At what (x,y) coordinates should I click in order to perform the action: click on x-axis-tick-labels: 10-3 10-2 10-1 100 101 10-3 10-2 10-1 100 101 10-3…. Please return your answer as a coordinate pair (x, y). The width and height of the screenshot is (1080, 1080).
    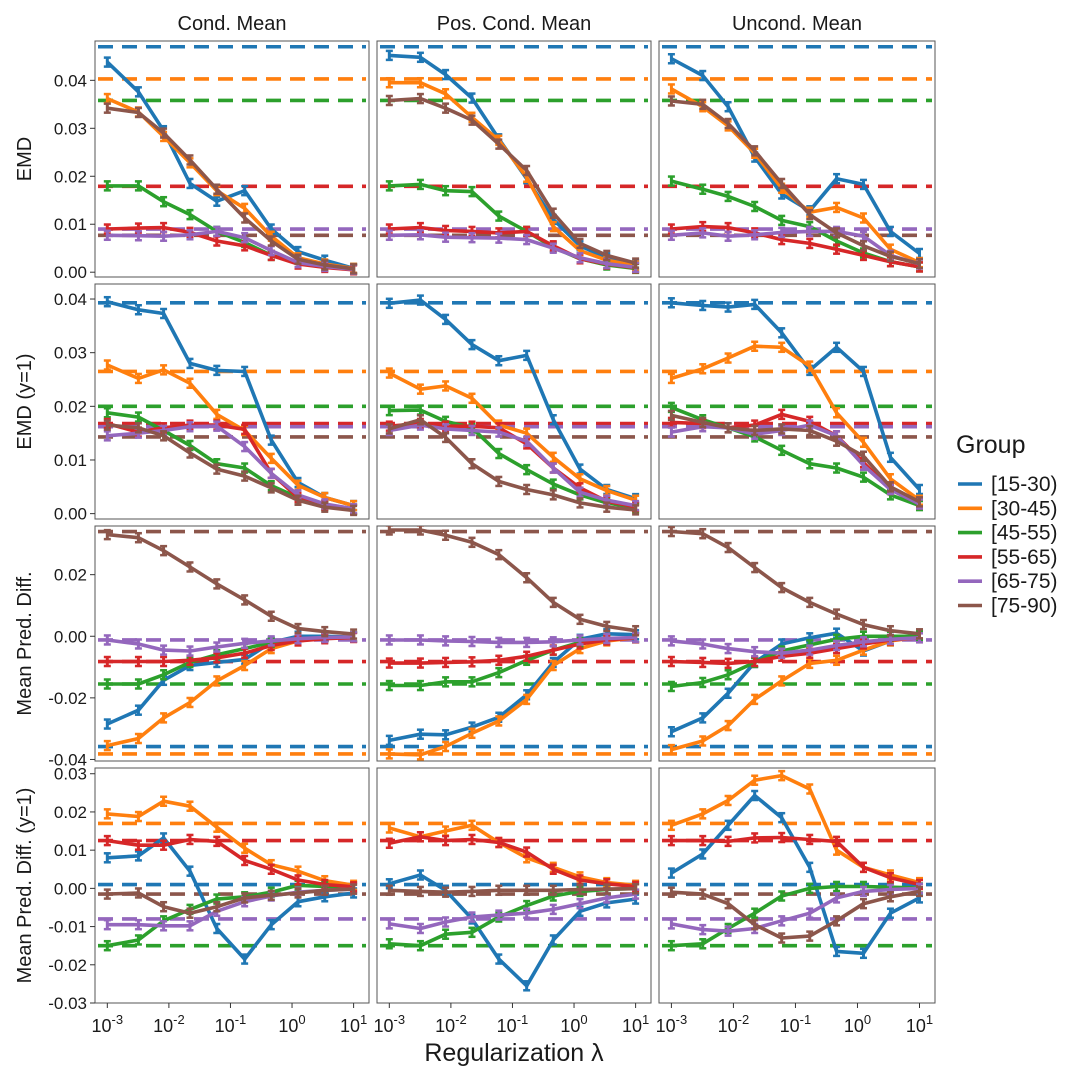
    Looking at the image, I should click on (513, 1024).